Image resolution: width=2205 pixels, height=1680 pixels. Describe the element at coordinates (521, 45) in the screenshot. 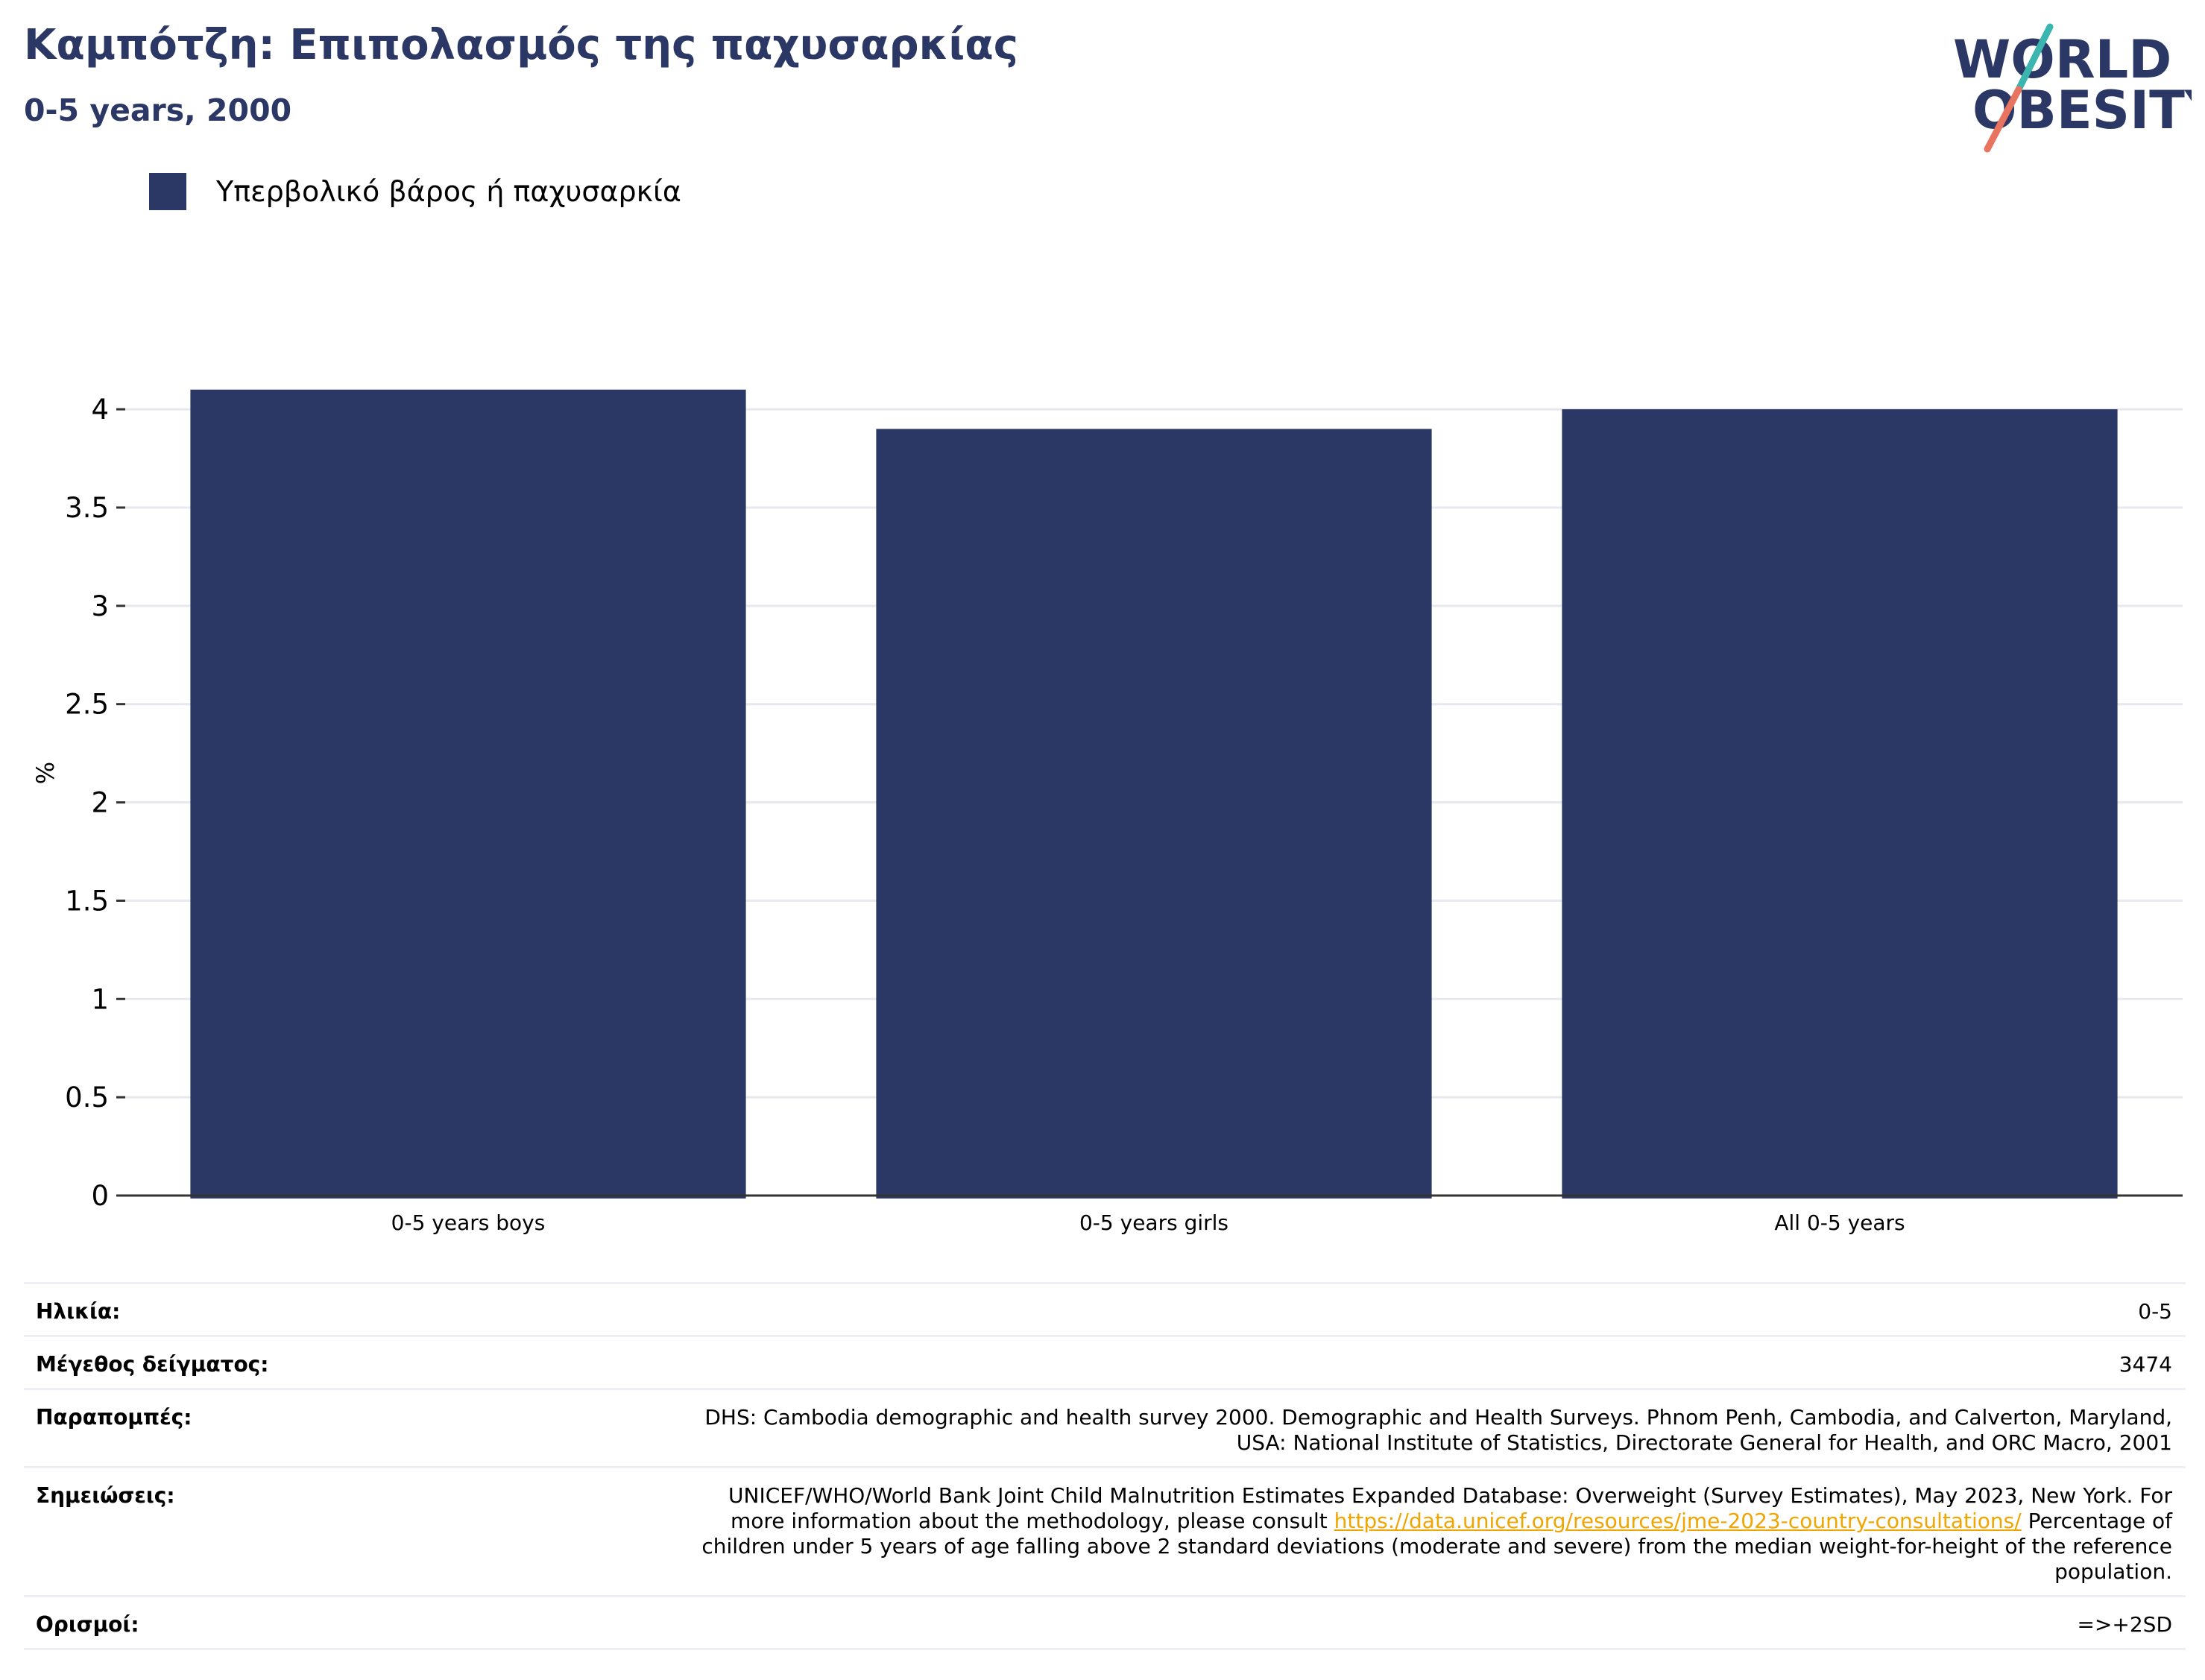

I see `chart-title: Καμπότζη: Επιπολασμός της παχυσαρκίας` at that location.